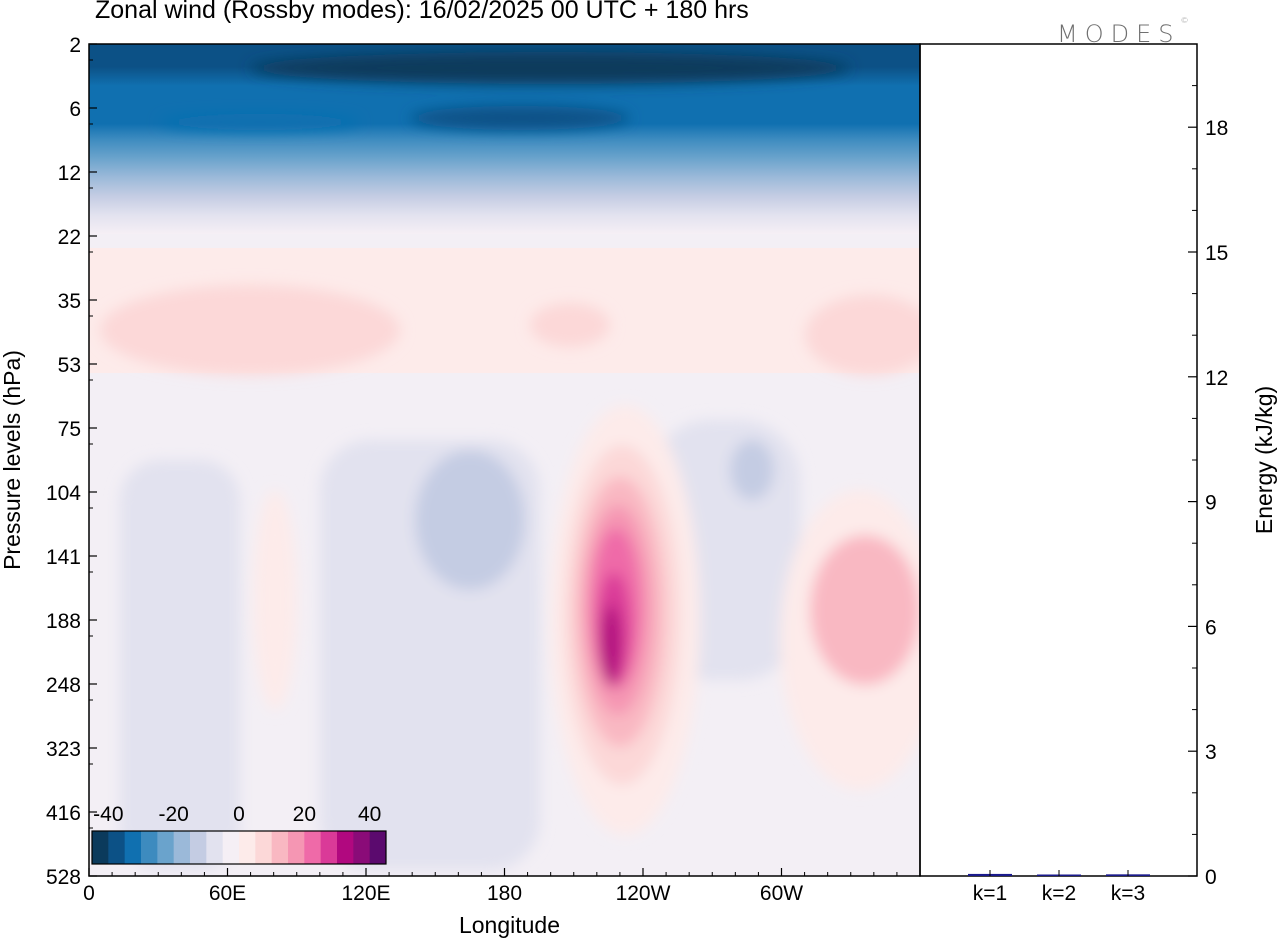 The height and width of the screenshot is (942, 1280). What do you see at coordinates (63, 557) in the screenshot?
I see `y-tick-label: 141` at bounding box center [63, 557].